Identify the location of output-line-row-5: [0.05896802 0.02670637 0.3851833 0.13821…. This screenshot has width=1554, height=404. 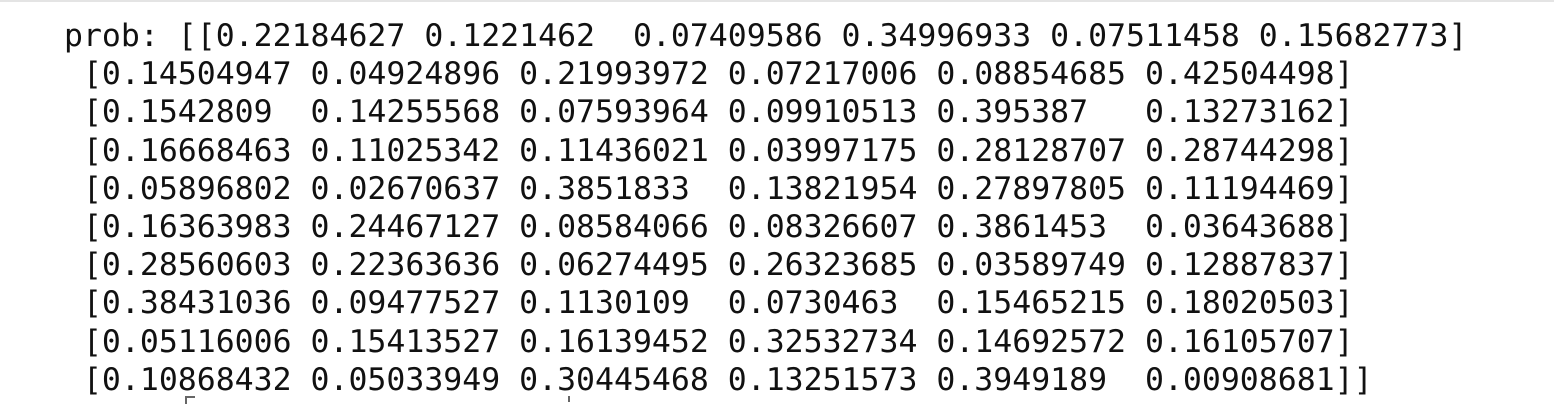
(709, 188).